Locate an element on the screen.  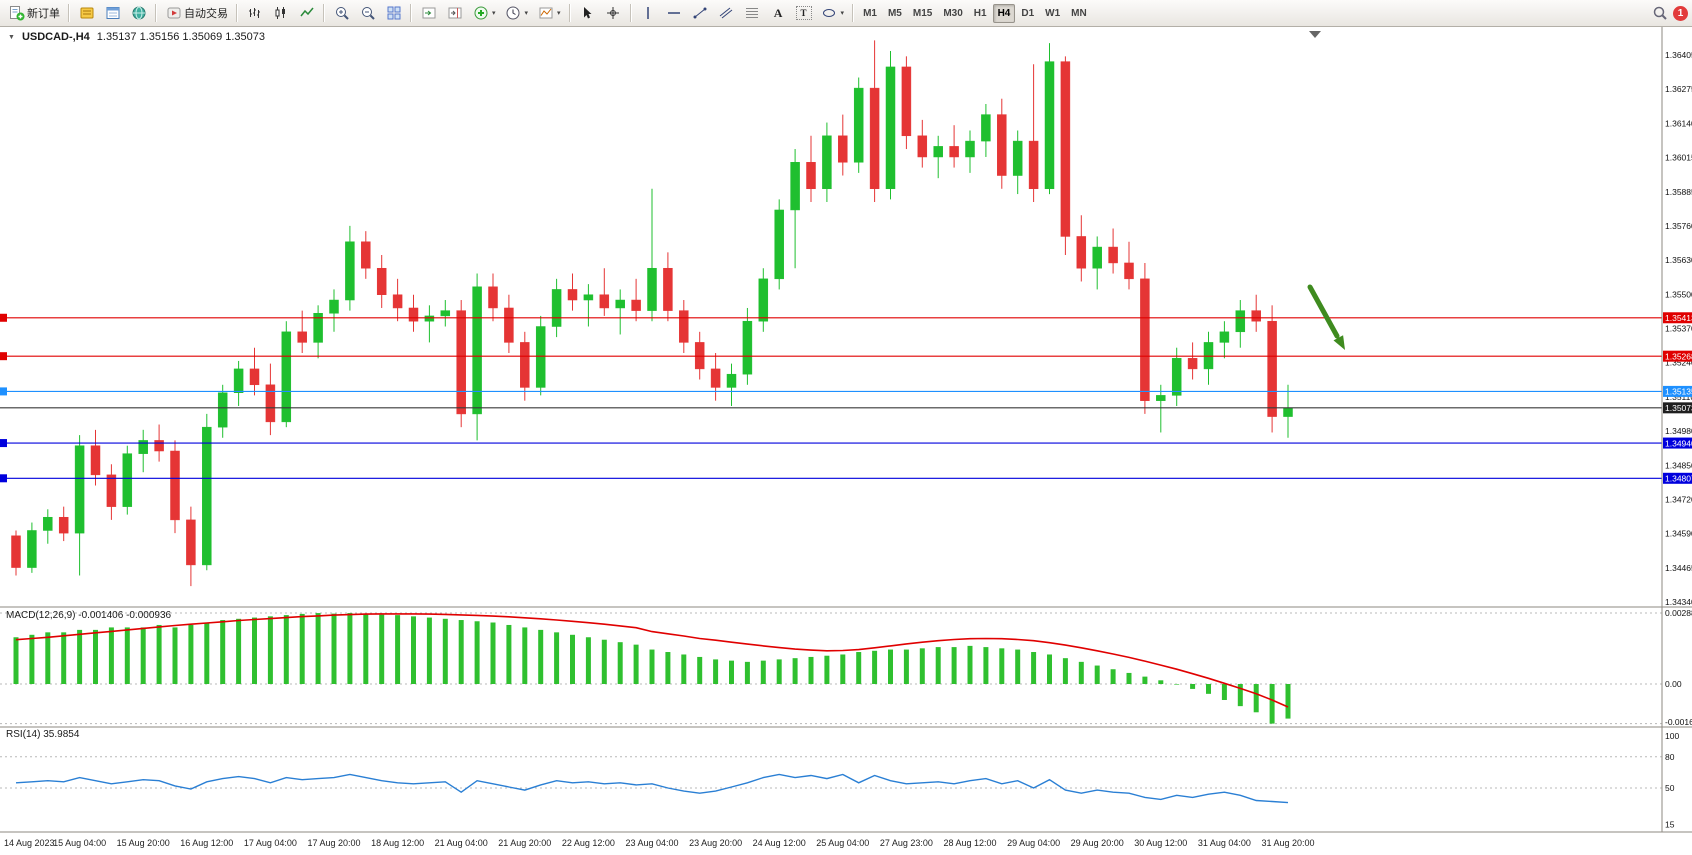
svg-text: 23 Aug 04:00 is located at coordinates (651, 843).